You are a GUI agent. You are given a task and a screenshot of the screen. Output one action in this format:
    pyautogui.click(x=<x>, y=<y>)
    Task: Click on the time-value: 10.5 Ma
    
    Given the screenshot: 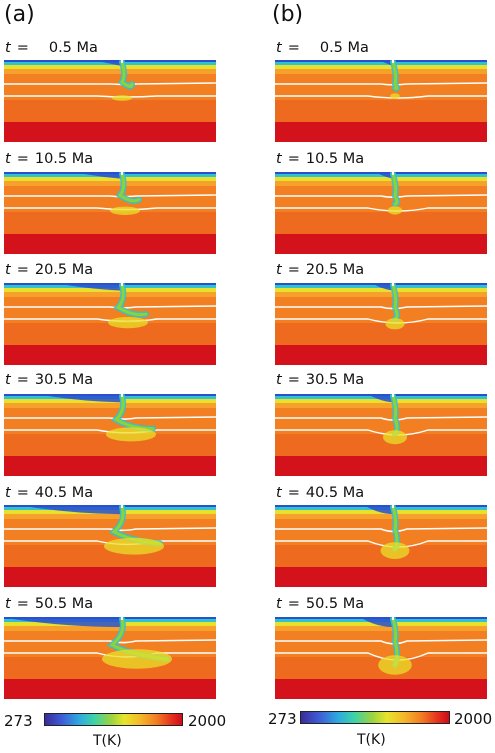 What is the action you would take?
    pyautogui.click(x=335, y=159)
    